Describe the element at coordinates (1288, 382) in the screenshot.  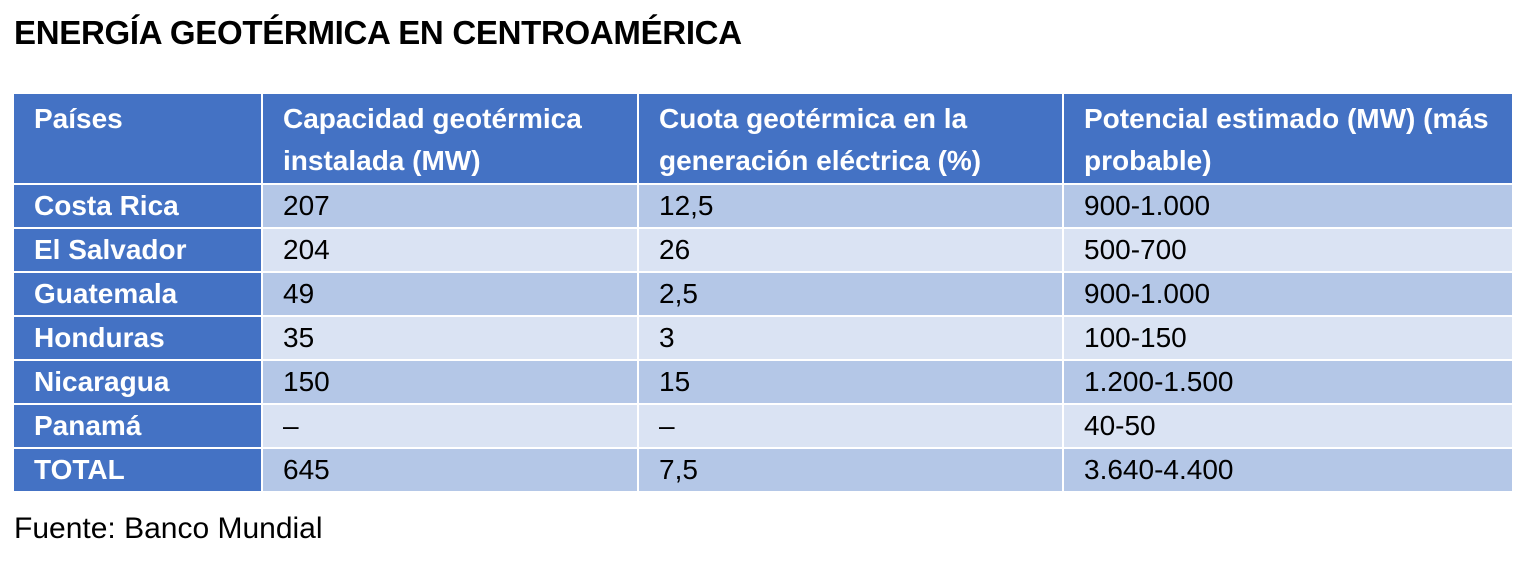
I see `potential-cell: 1.200-1.500` at that location.